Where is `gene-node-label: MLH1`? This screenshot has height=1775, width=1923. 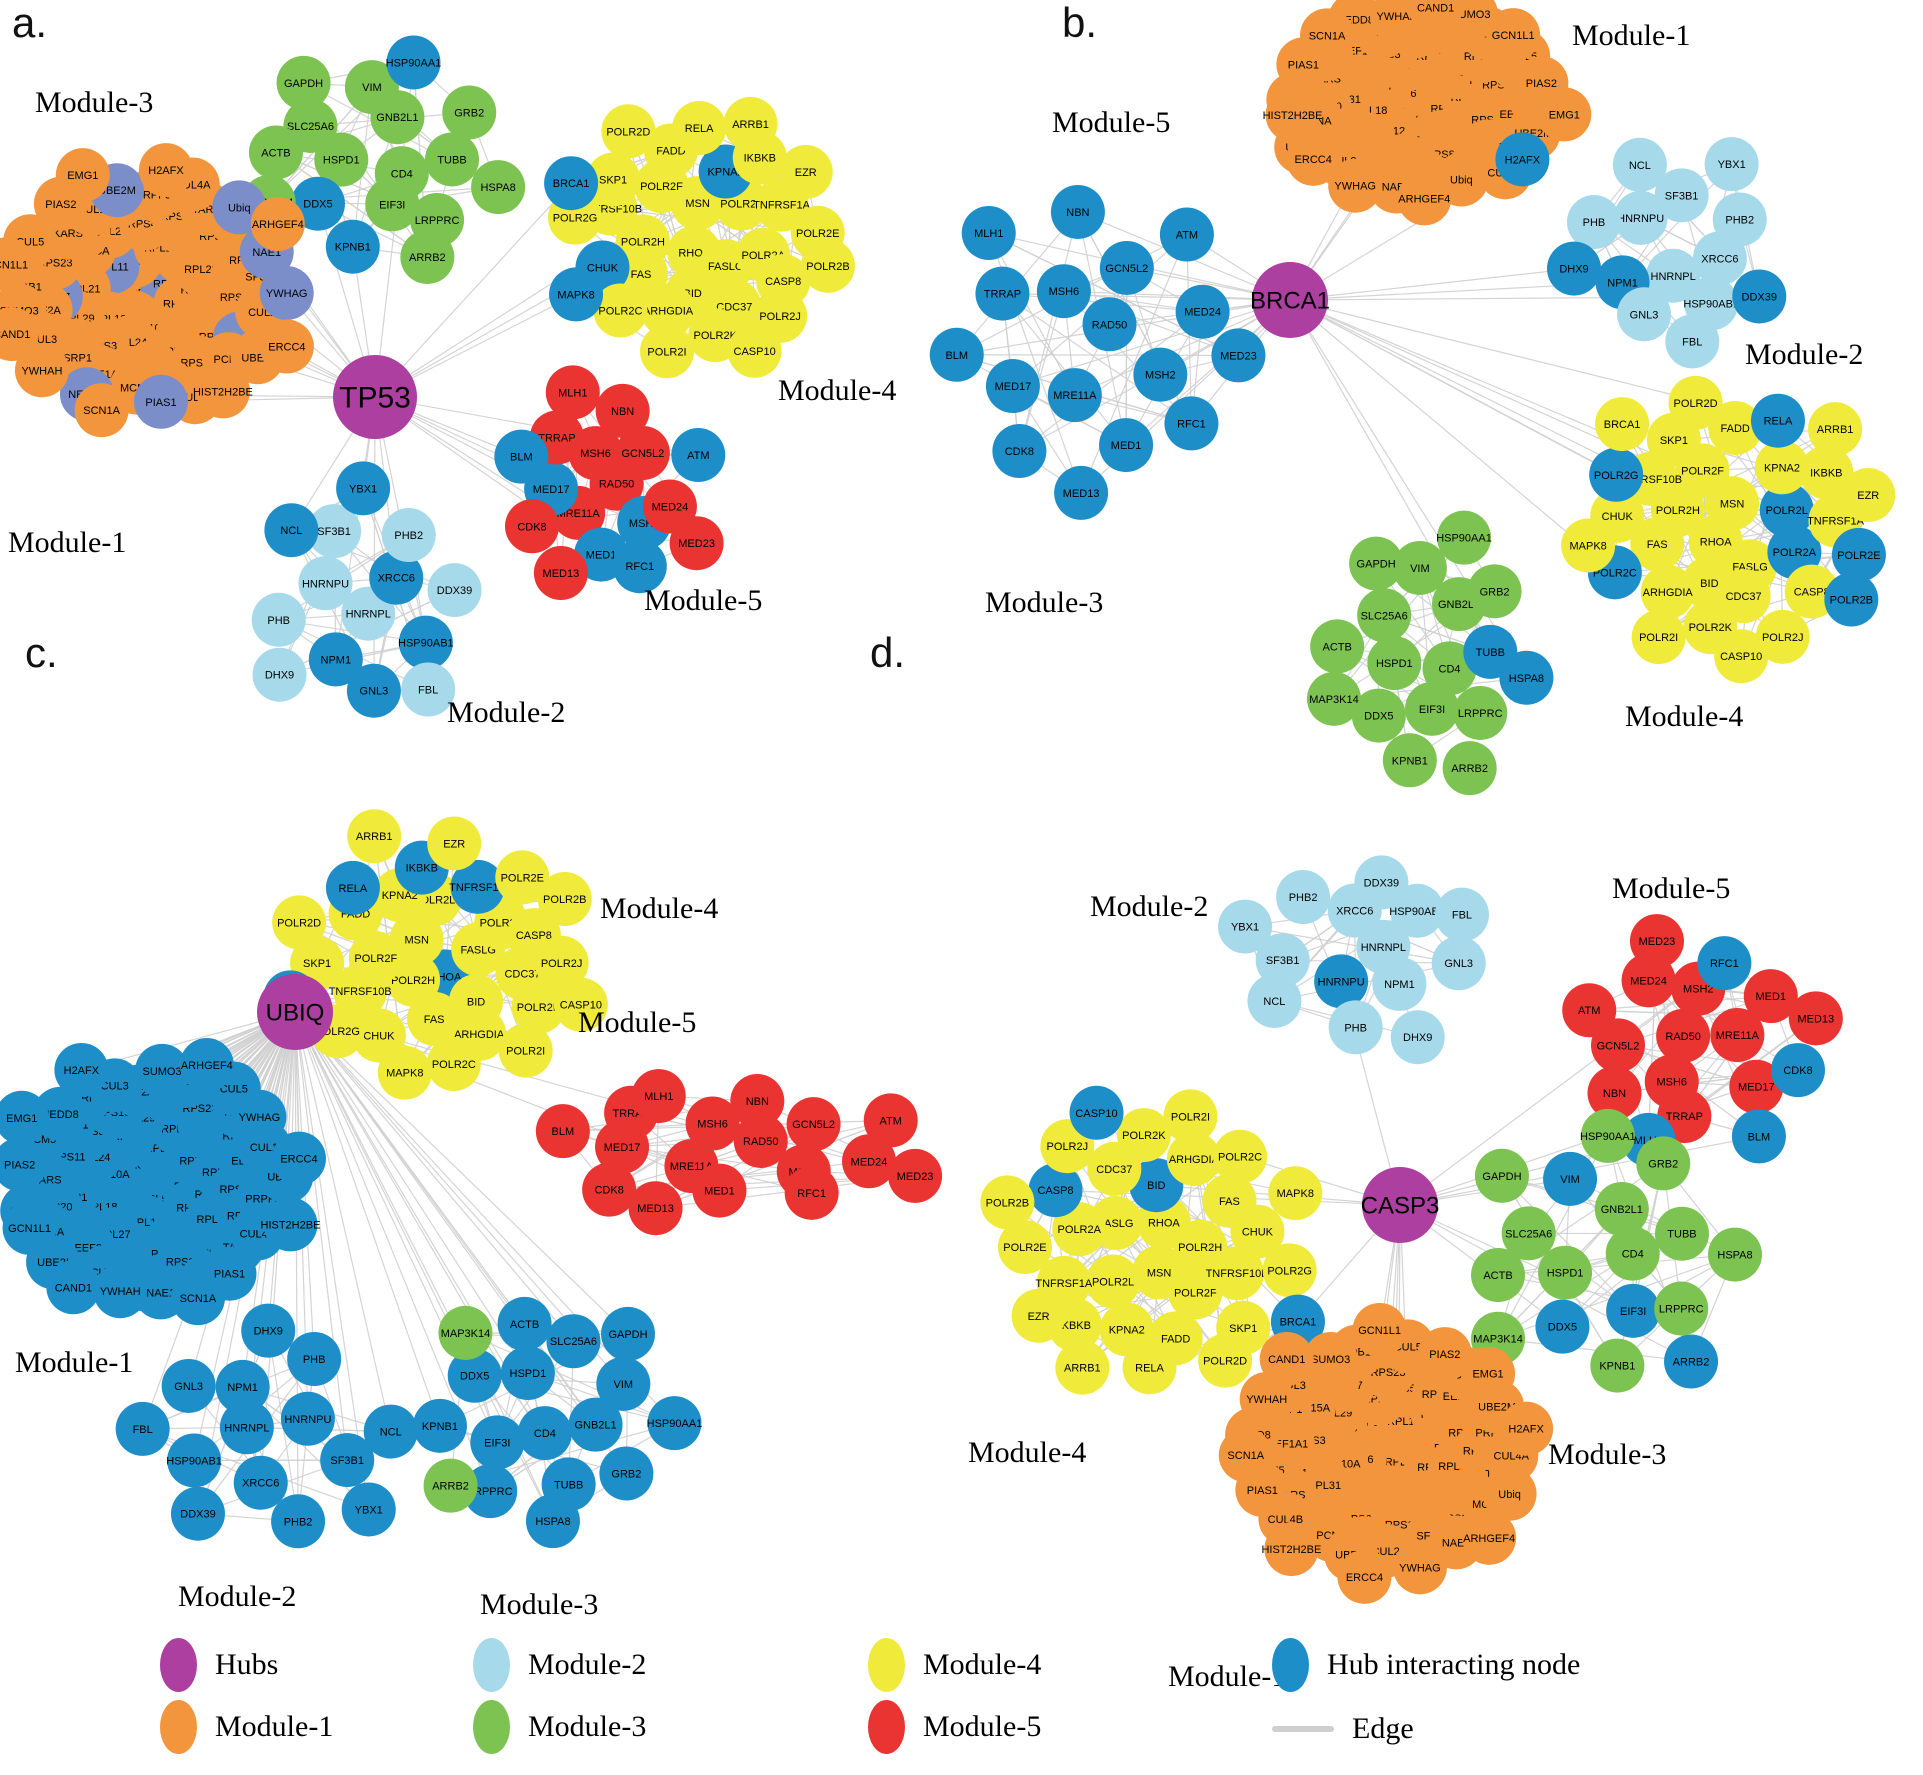
gene-node-label: MLH1 is located at coordinates (658, 1097).